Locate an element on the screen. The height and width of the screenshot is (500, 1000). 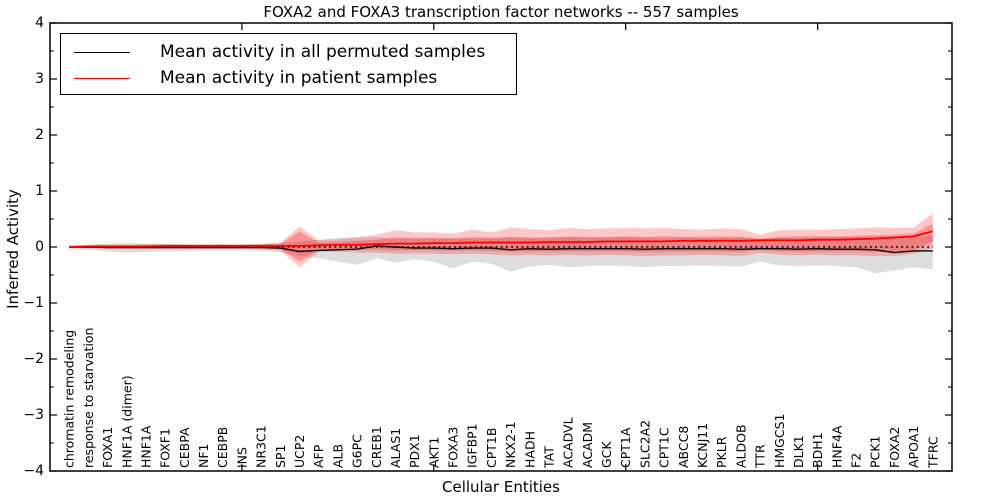
x-axis-label: Cellular Entities is located at coordinates (501, 487).